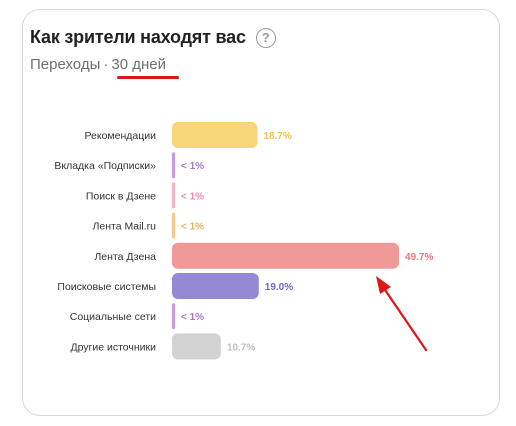  I want to click on period-selector: 30 дней, so click(138, 64).